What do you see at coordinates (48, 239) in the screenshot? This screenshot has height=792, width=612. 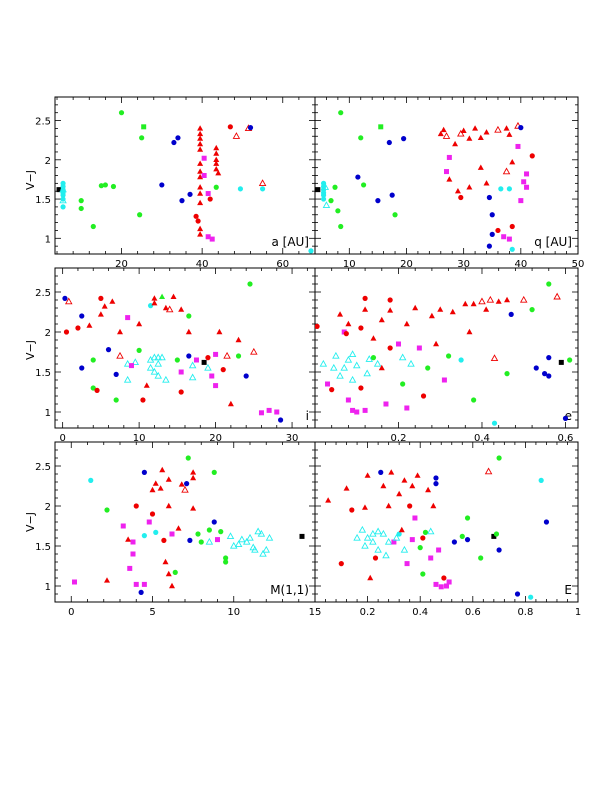 I see `y-tick-label: 1` at bounding box center [48, 239].